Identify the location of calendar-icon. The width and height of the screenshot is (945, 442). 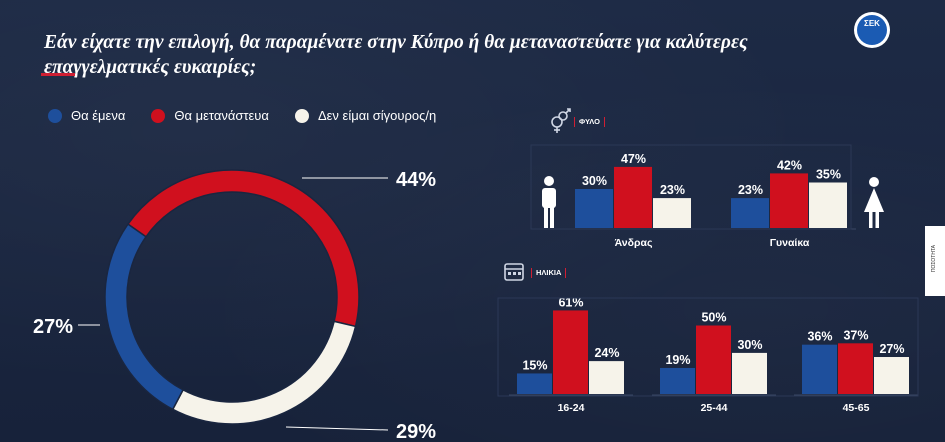
(514, 272).